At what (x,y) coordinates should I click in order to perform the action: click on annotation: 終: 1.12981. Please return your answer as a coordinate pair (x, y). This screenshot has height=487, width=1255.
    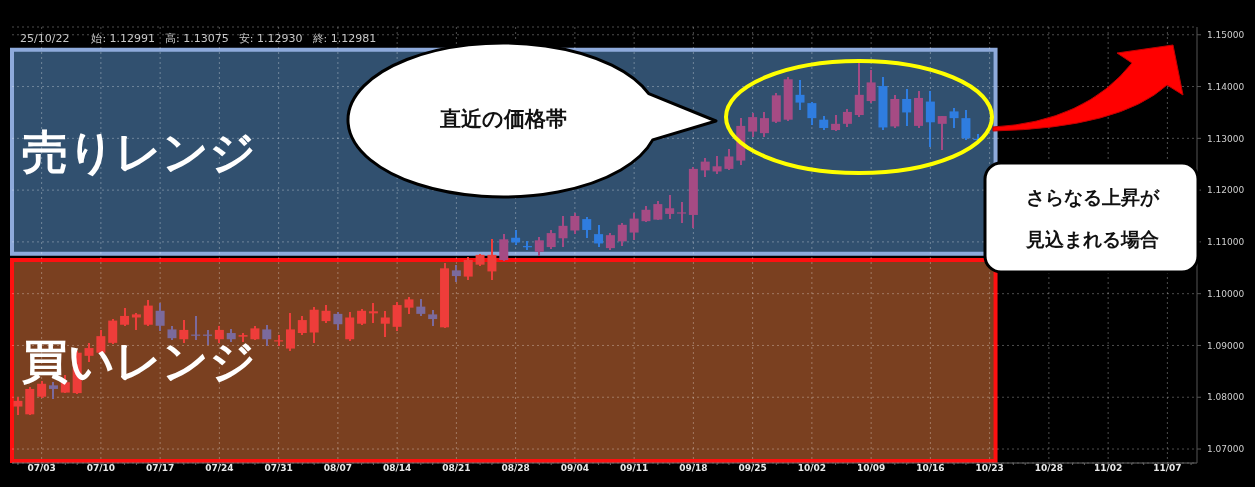
    Looking at the image, I should click on (344, 38).